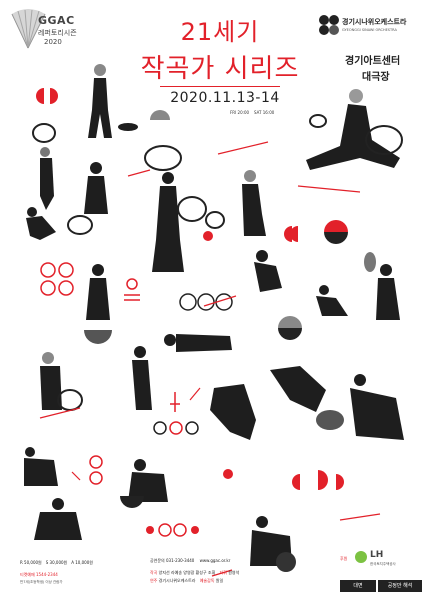 This screenshot has width=430, height=602. I want to click on event-time-fri: FRI 20:00, so click(240, 112).